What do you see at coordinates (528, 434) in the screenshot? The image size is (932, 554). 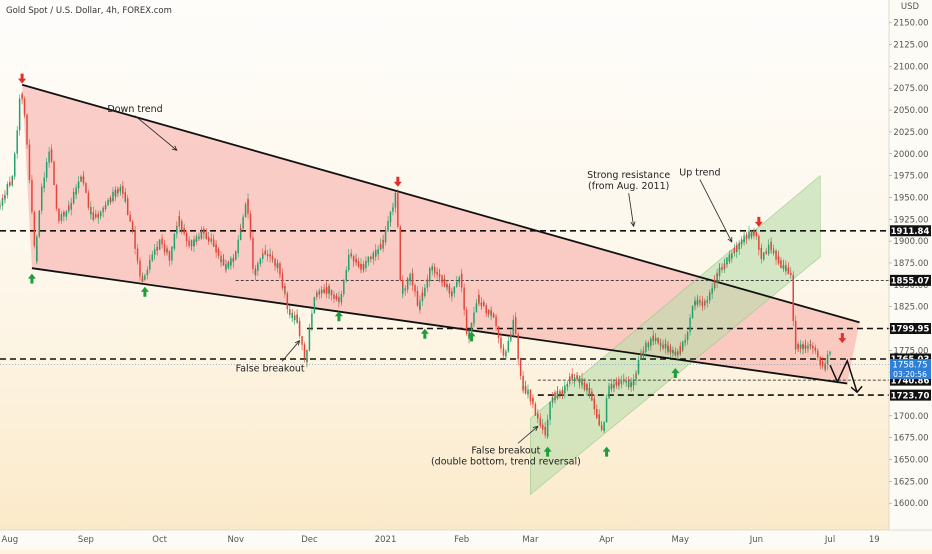 I see `annotation-arrow` at bounding box center [528, 434].